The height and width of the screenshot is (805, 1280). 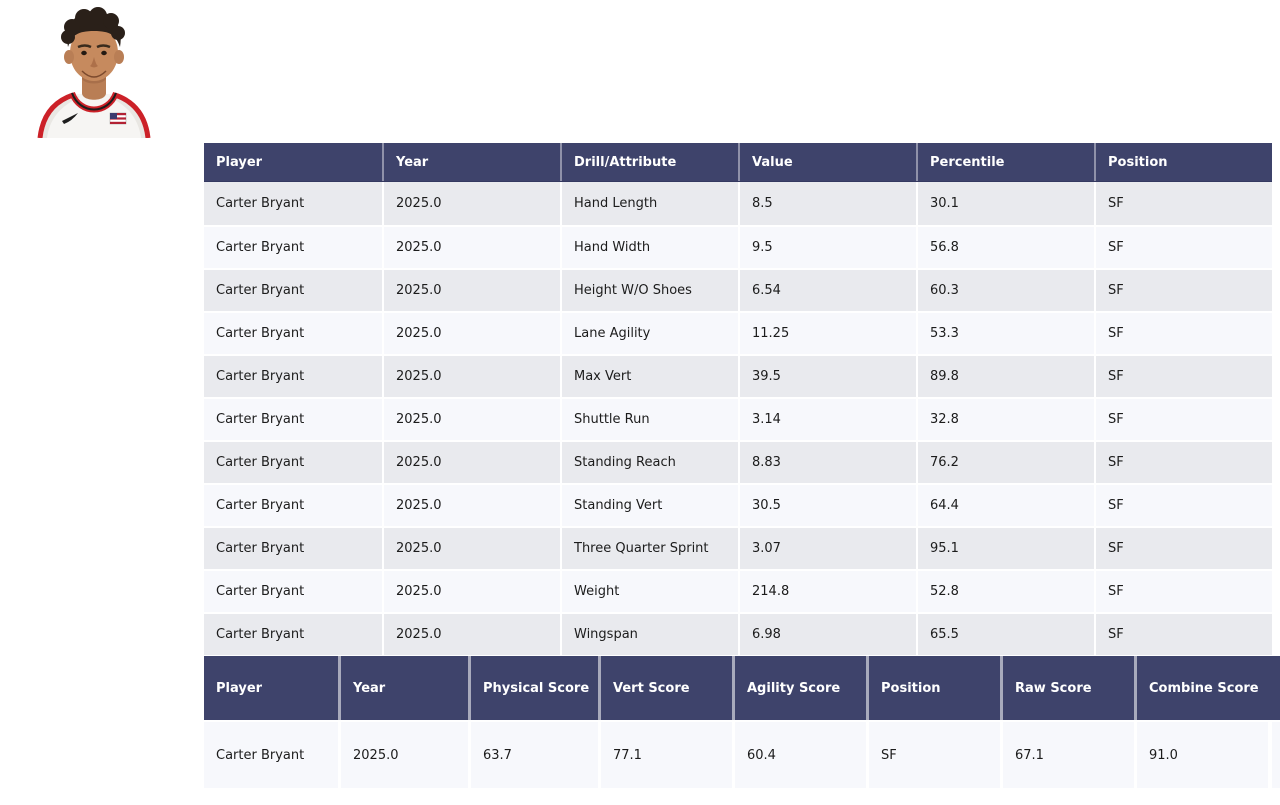 I want to click on table-row: Carter Bryant 2025.0 Shuttle Run 3.14 32.8 SF, so click(x=738, y=418).